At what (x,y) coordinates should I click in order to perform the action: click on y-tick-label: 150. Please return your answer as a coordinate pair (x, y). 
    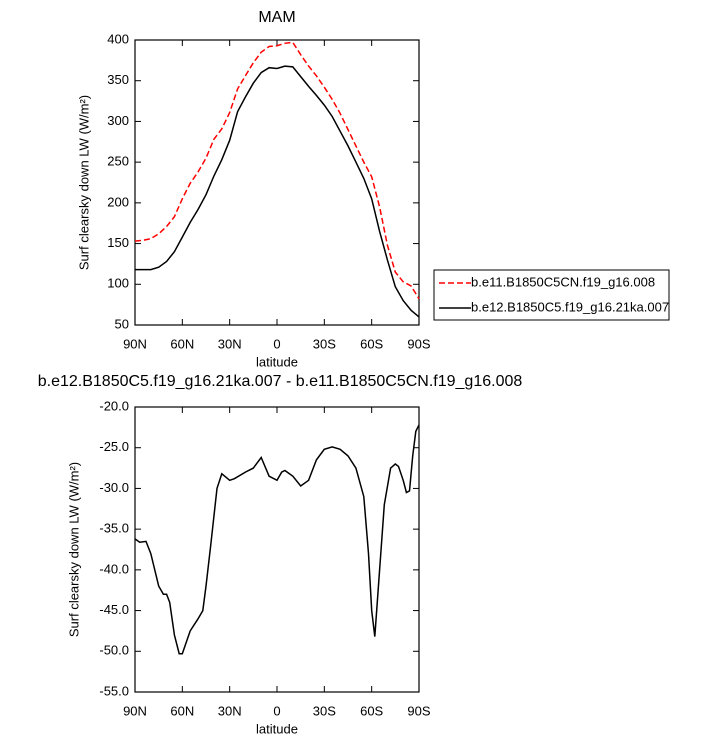
    Looking at the image, I should click on (118, 242).